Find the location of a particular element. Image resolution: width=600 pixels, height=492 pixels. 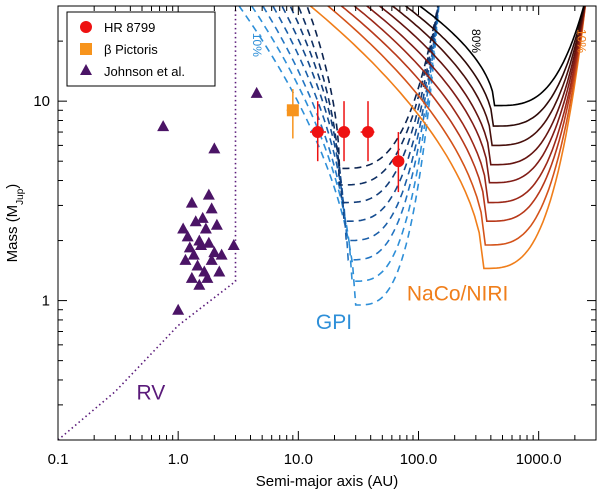

label-naco-80: 80% is located at coordinates (476, 41).